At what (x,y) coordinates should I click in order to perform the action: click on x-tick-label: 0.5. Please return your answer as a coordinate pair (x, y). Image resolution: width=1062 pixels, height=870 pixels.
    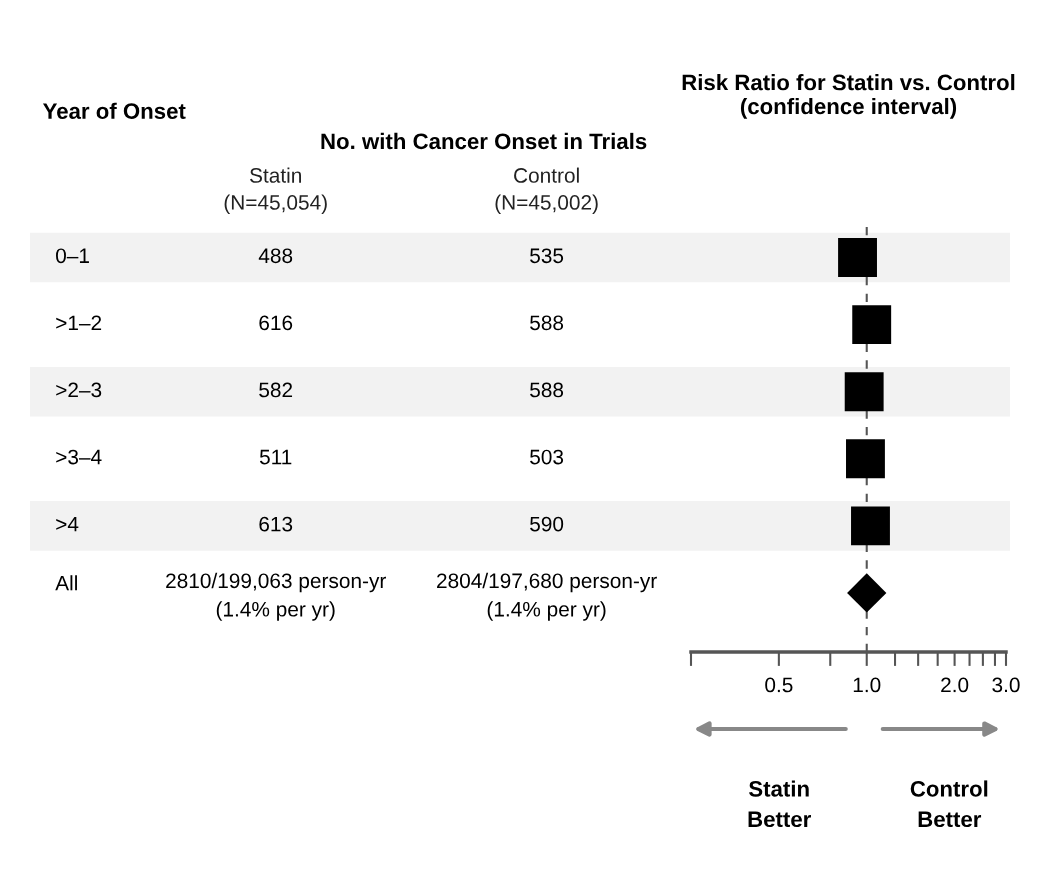
    Looking at the image, I should click on (779, 685).